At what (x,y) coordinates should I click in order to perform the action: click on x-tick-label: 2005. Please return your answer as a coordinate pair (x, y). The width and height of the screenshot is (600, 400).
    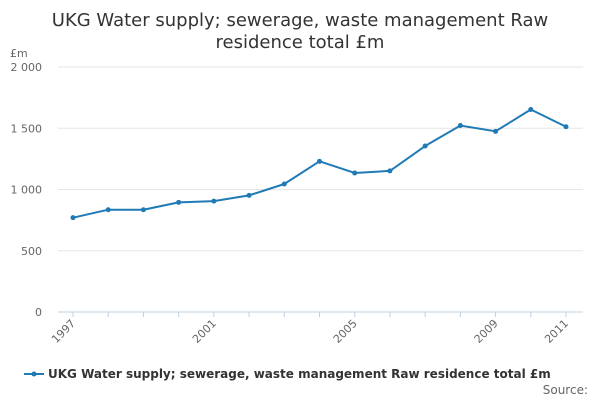
    Looking at the image, I should click on (345, 331).